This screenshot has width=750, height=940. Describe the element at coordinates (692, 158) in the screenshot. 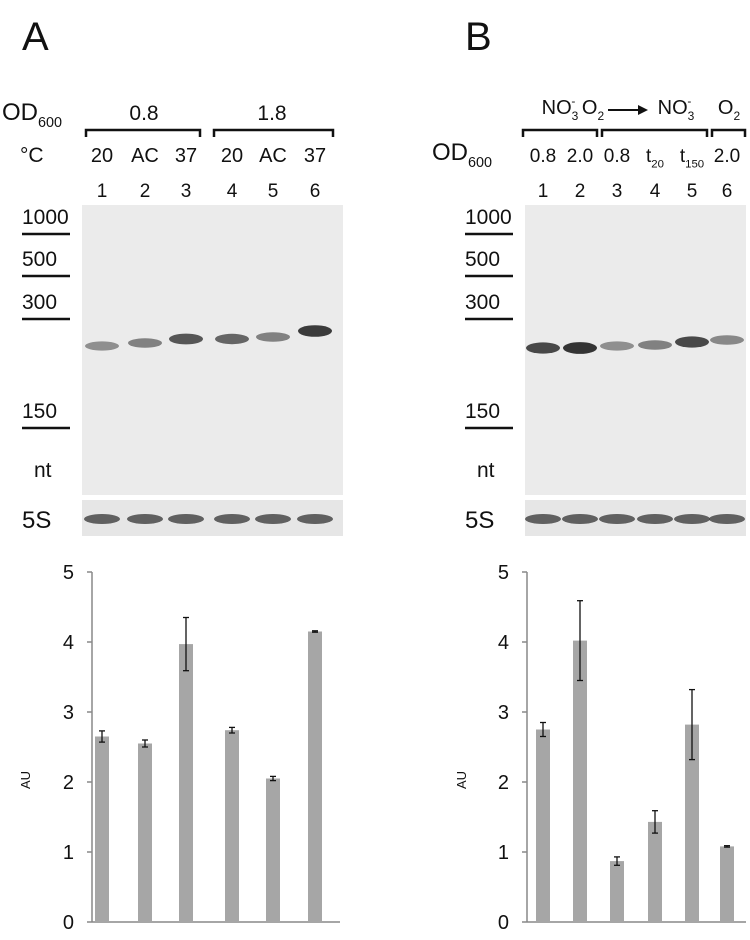

I see `lane-label: t150` at that location.